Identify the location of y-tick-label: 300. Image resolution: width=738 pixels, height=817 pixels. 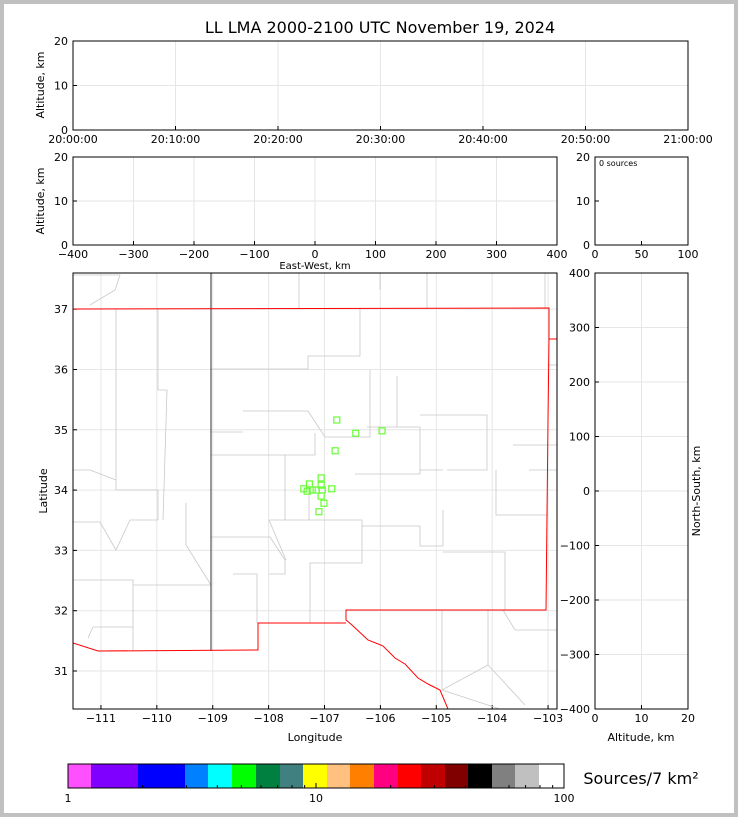
(579, 328).